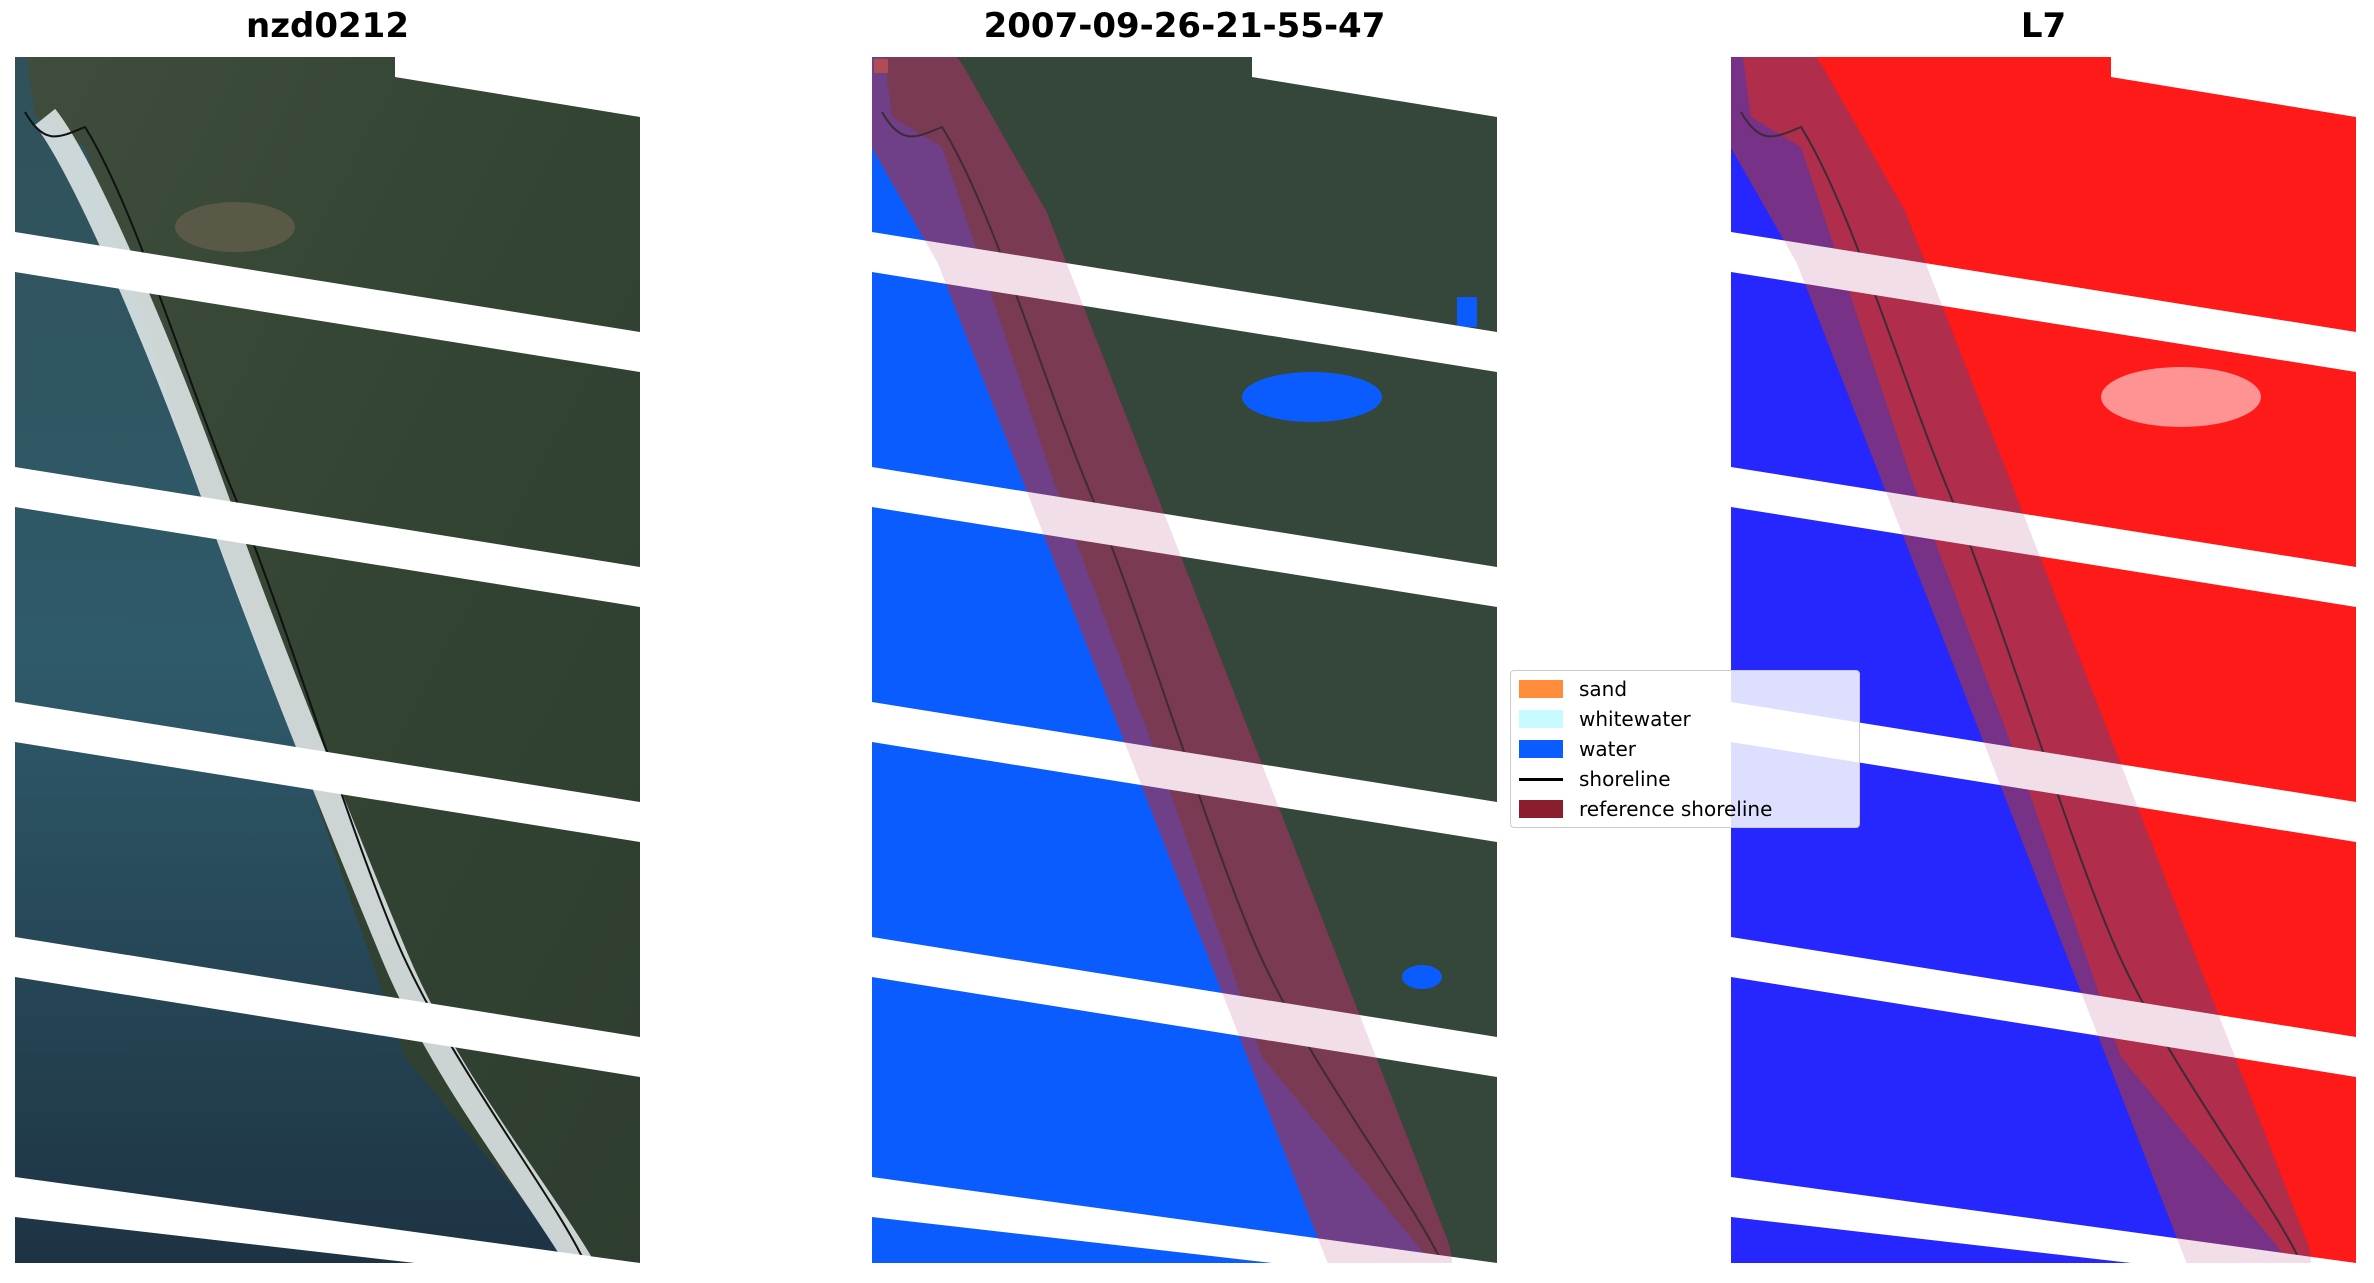  What do you see at coordinates (2043, 26) in the screenshot?
I see `panel-title-index: L7` at bounding box center [2043, 26].